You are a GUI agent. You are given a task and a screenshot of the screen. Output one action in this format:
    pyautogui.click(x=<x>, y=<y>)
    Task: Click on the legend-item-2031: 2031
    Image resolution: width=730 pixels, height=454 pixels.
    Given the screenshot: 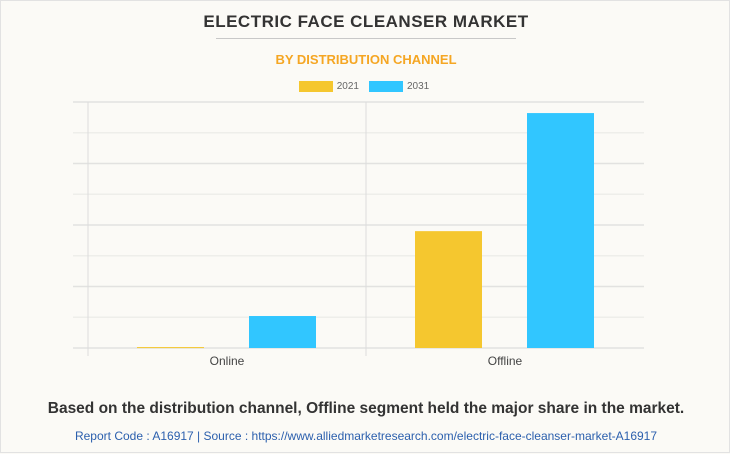 What is the action you would take?
    pyautogui.click(x=399, y=86)
    